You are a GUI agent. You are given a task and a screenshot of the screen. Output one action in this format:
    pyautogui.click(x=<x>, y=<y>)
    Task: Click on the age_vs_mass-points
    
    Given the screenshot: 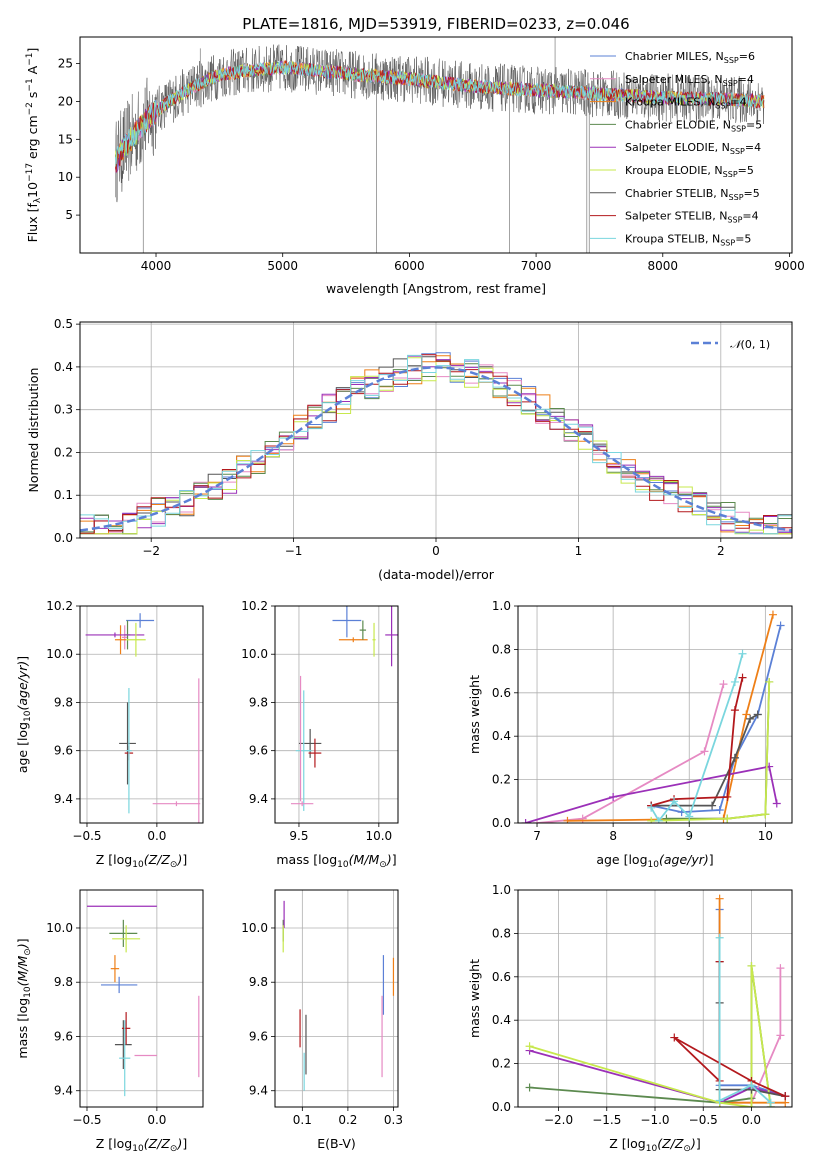 What is the action you would take?
    pyautogui.click(x=344, y=708)
    